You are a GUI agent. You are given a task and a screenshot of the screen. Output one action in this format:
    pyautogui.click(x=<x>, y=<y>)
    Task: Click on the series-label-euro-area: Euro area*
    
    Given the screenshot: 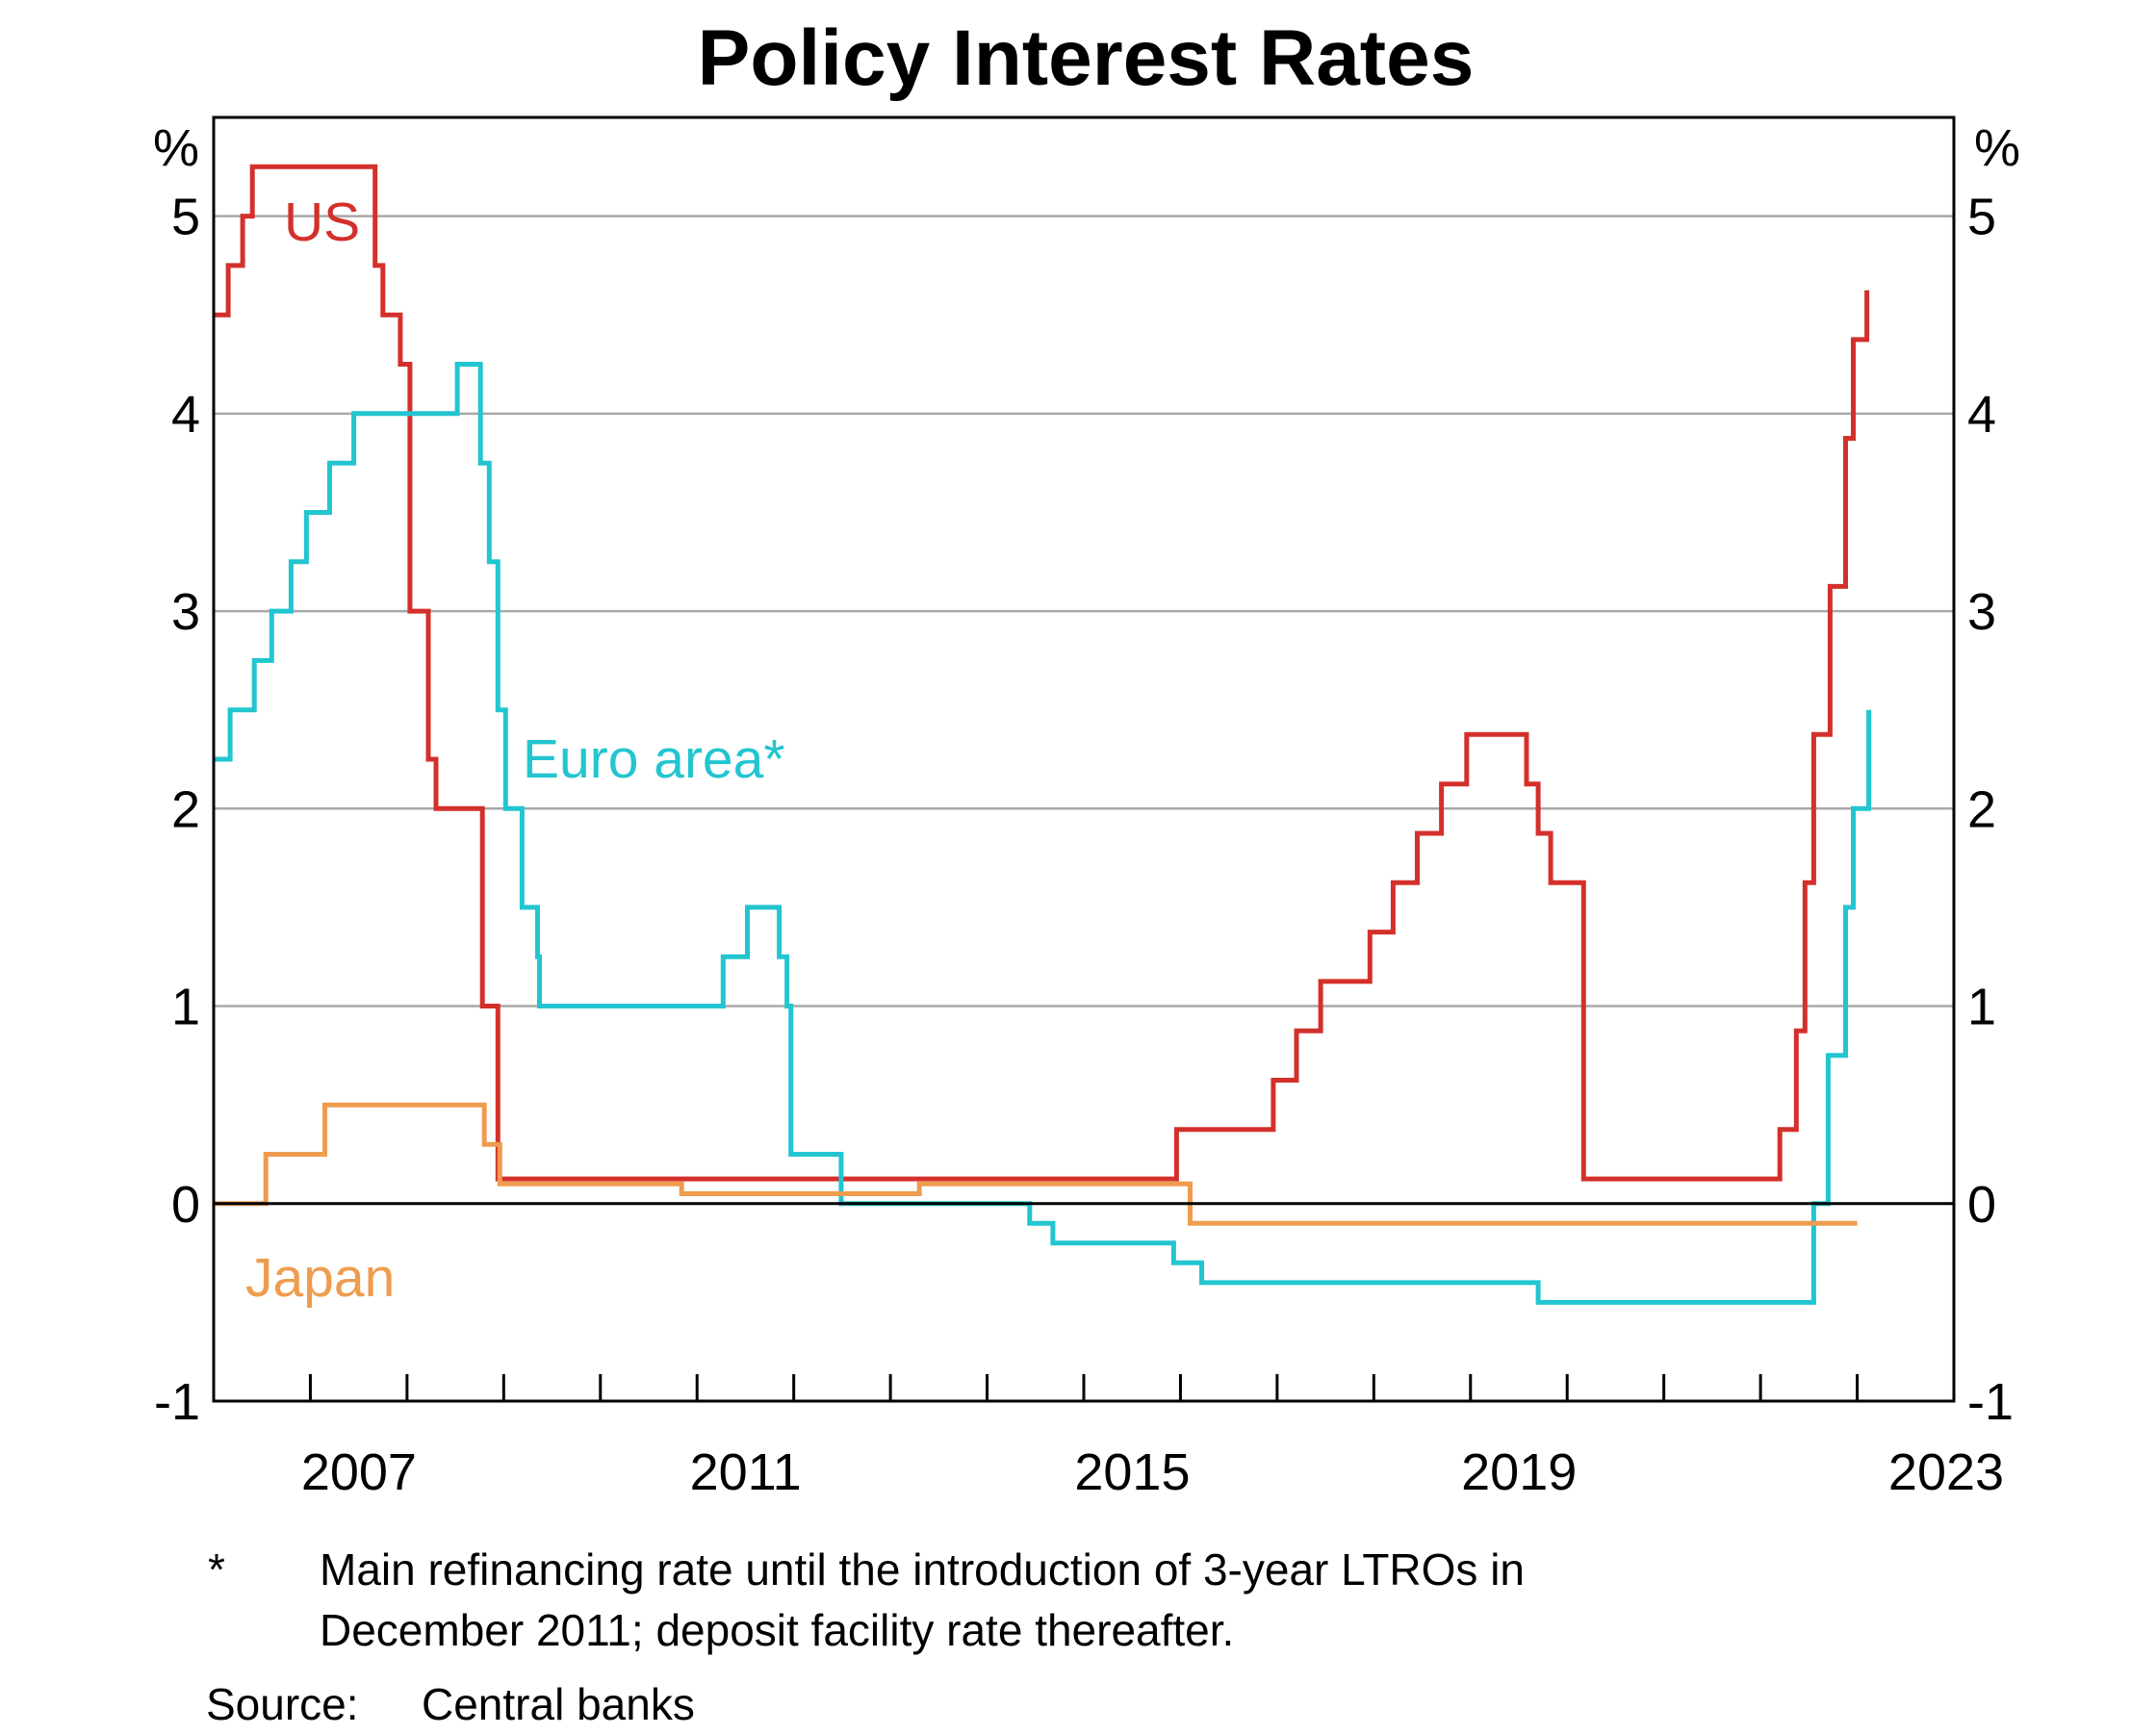 What is the action you would take?
    pyautogui.click(x=654, y=759)
    